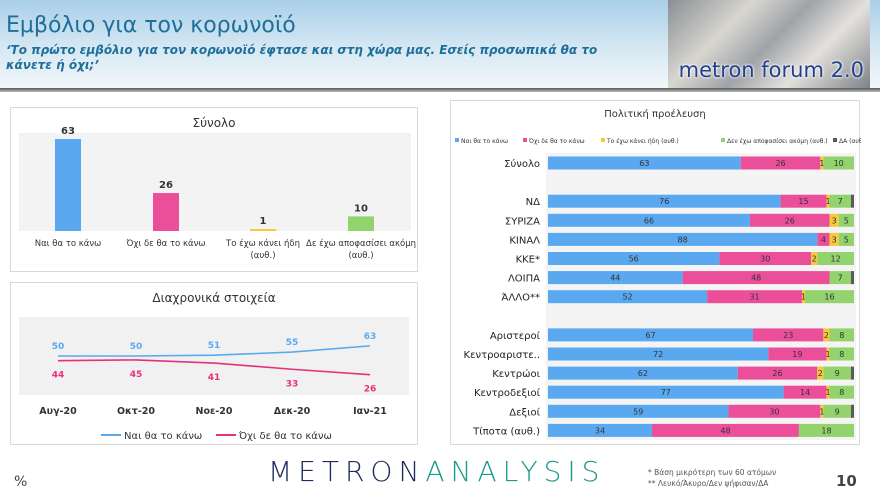 This screenshot has width=880, height=495. Describe the element at coordinates (262, 243) in the screenshot. I see `category-label: Το έχω κάνει ήδη` at that location.